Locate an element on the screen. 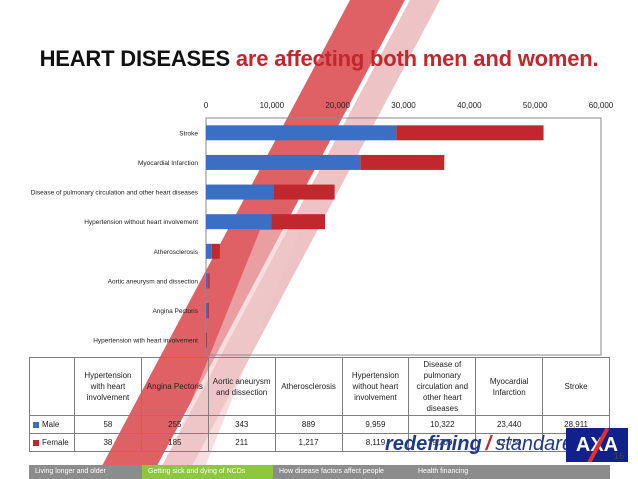  category-label: Hypertension with heart involvement is located at coordinates (145, 341).